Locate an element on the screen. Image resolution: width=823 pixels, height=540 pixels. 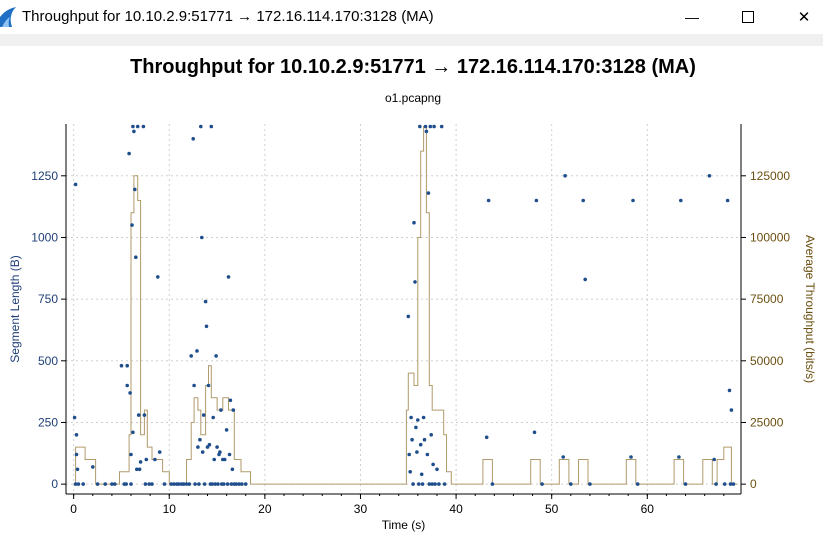
chart-subtitle: o1.pcapng is located at coordinates (413, 98).